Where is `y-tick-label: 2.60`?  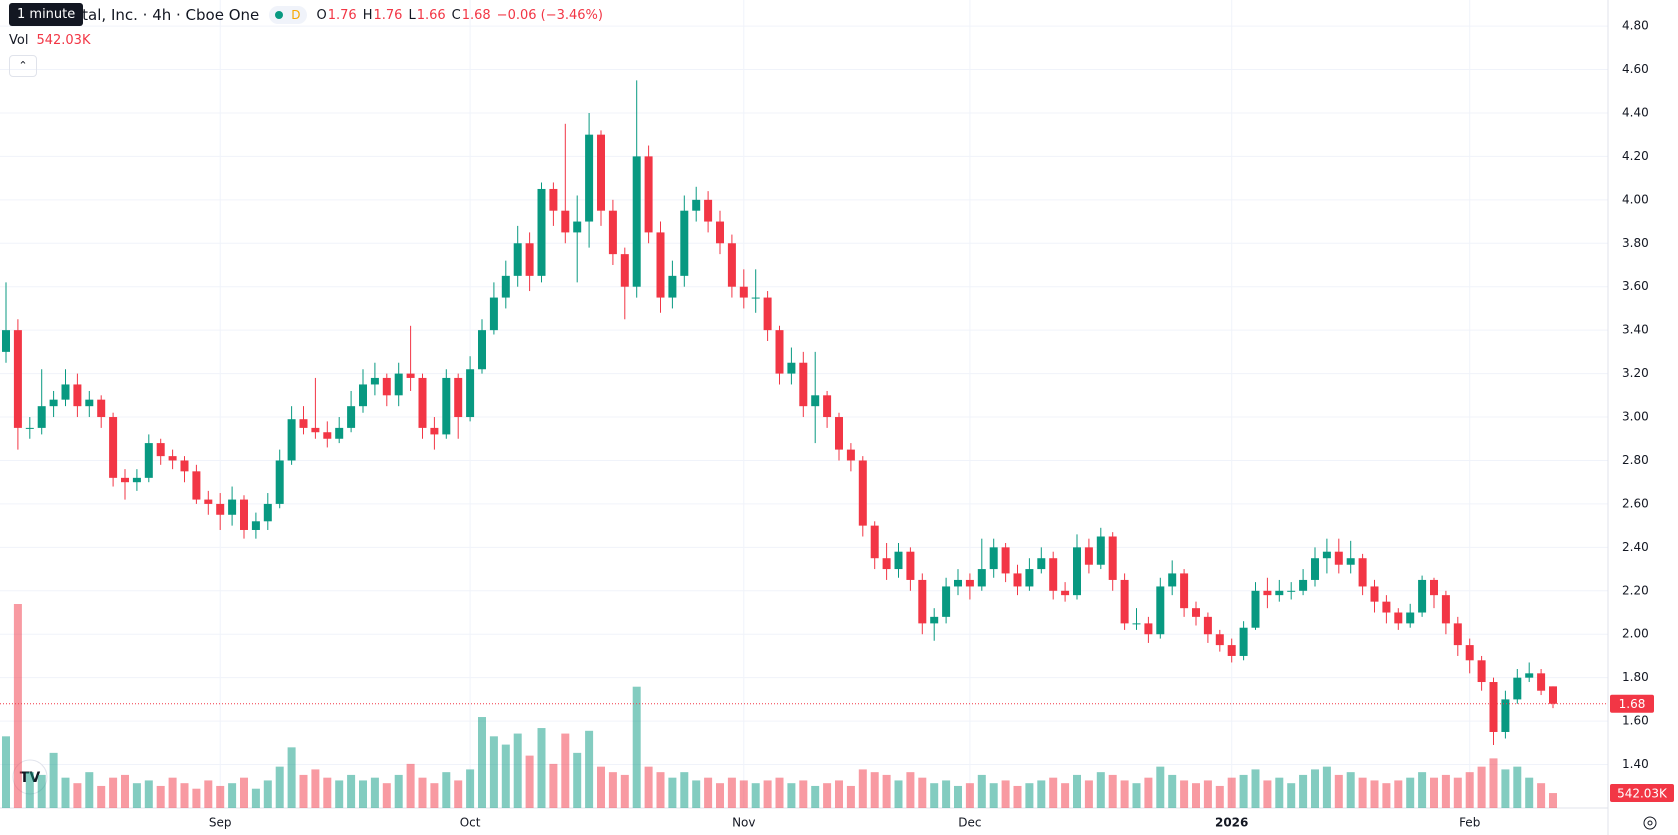
y-tick-label: 2.60 is located at coordinates (1635, 503).